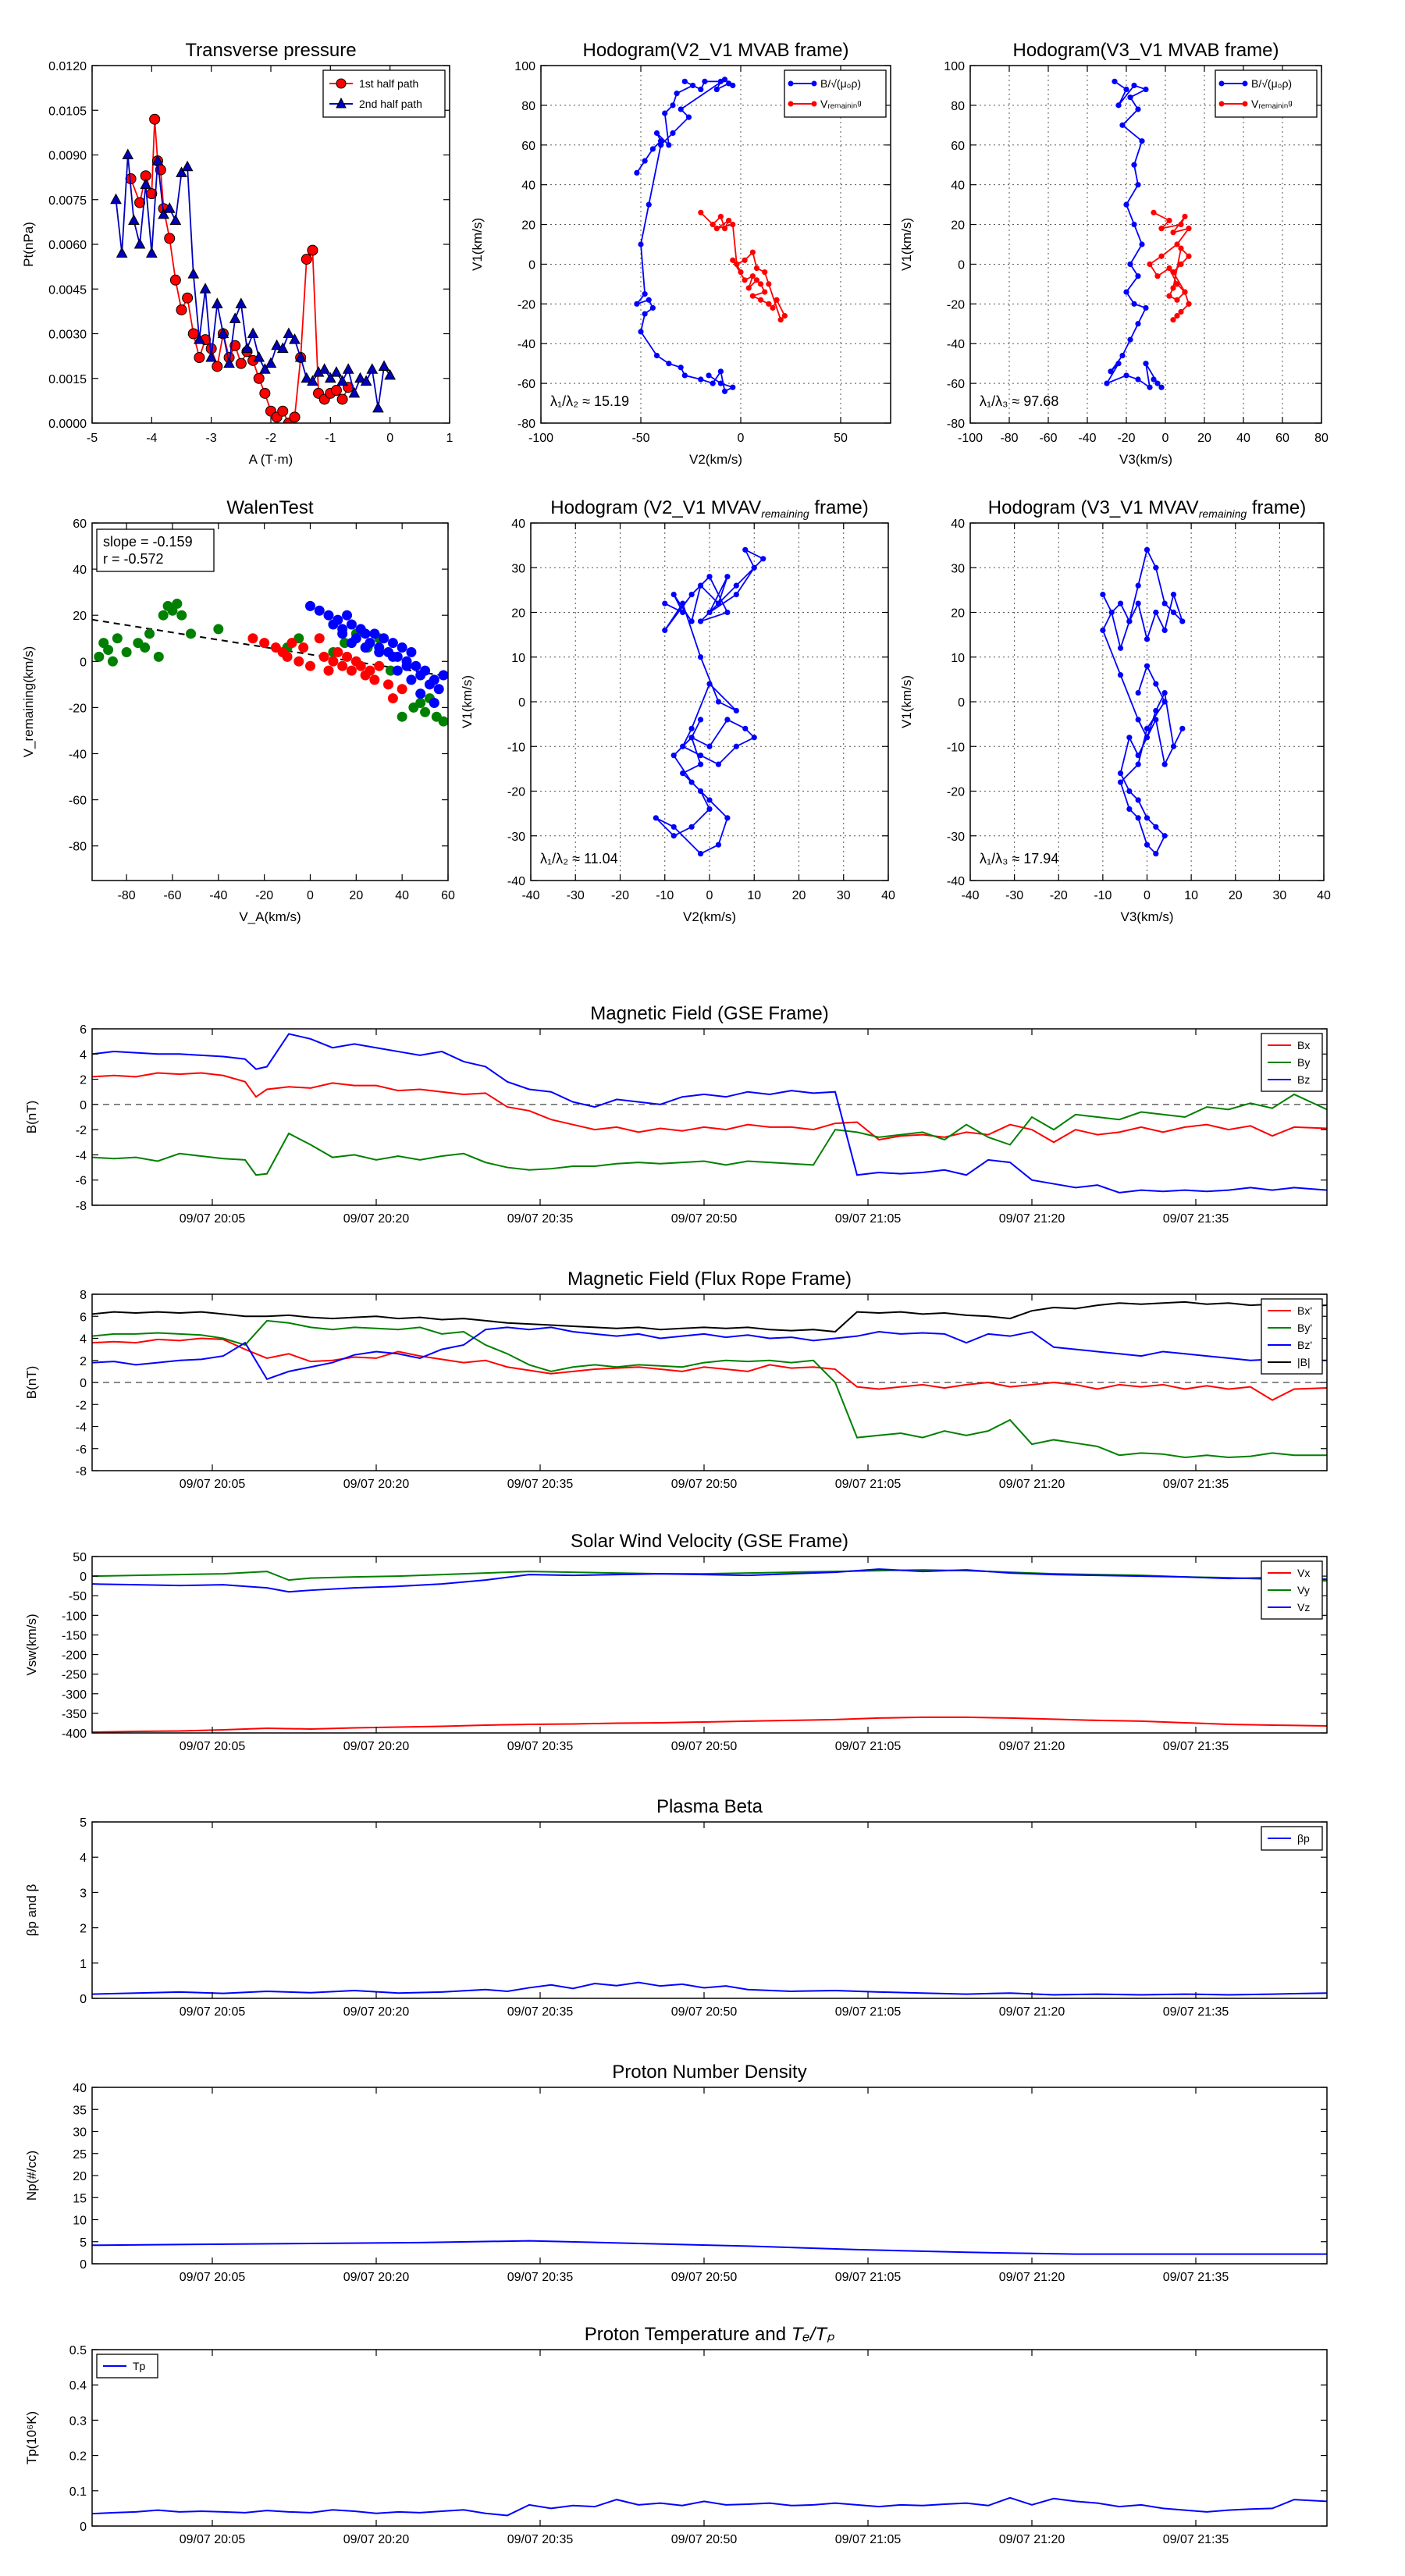 The image size is (1405, 2576). Describe the element at coordinates (869, 2539) in the screenshot. I see `x-tick-label: 09/07 21:05` at that location.